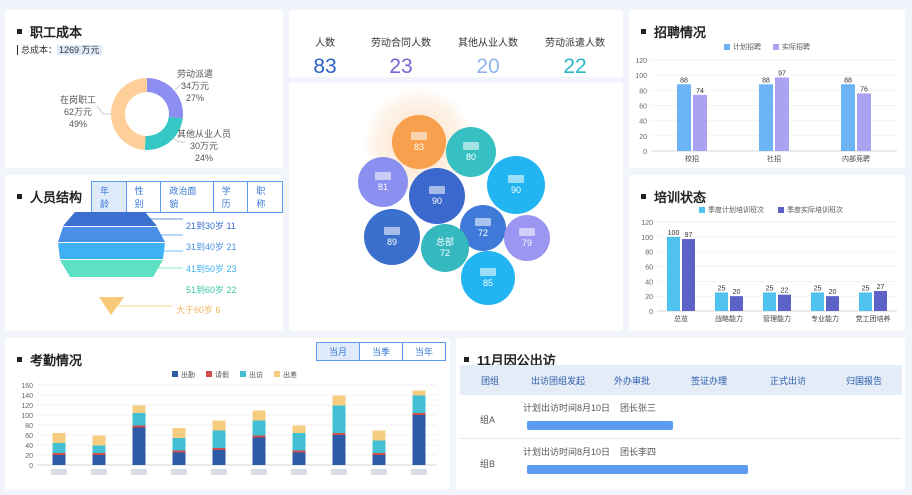  I want to click on tab-current-month: 当月, so click(339, 351).